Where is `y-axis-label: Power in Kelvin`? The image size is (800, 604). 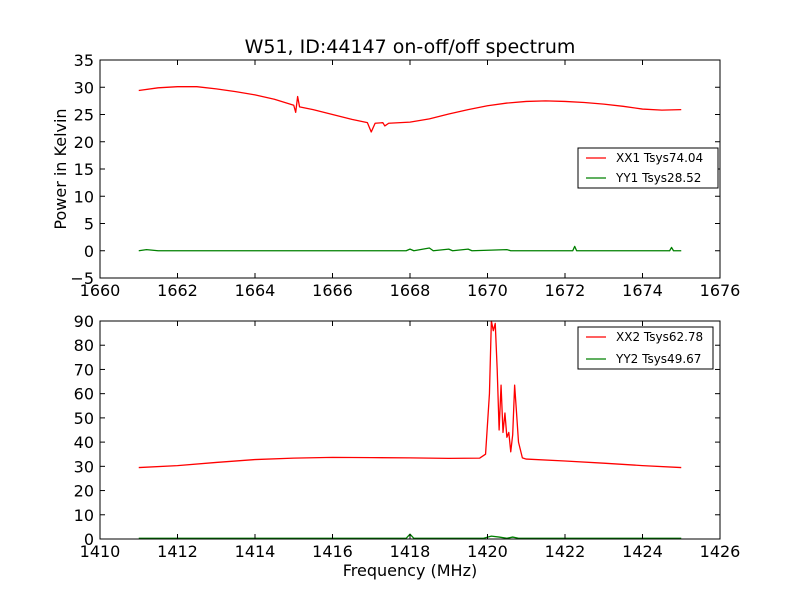 y-axis-label: Power in Kelvin is located at coordinates (60, 168).